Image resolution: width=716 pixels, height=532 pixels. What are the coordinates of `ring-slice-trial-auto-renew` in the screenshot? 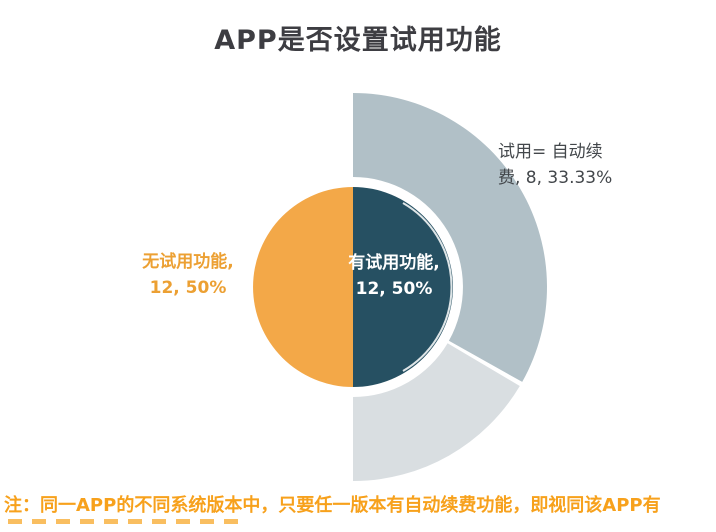 It's located at (450, 237).